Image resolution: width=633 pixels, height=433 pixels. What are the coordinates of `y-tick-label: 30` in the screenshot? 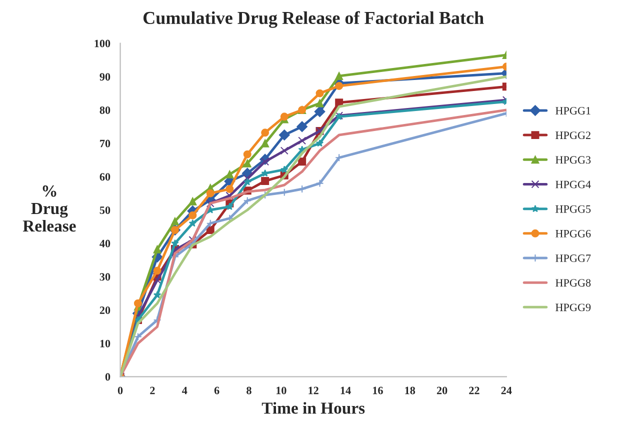 It's located at (105, 277).